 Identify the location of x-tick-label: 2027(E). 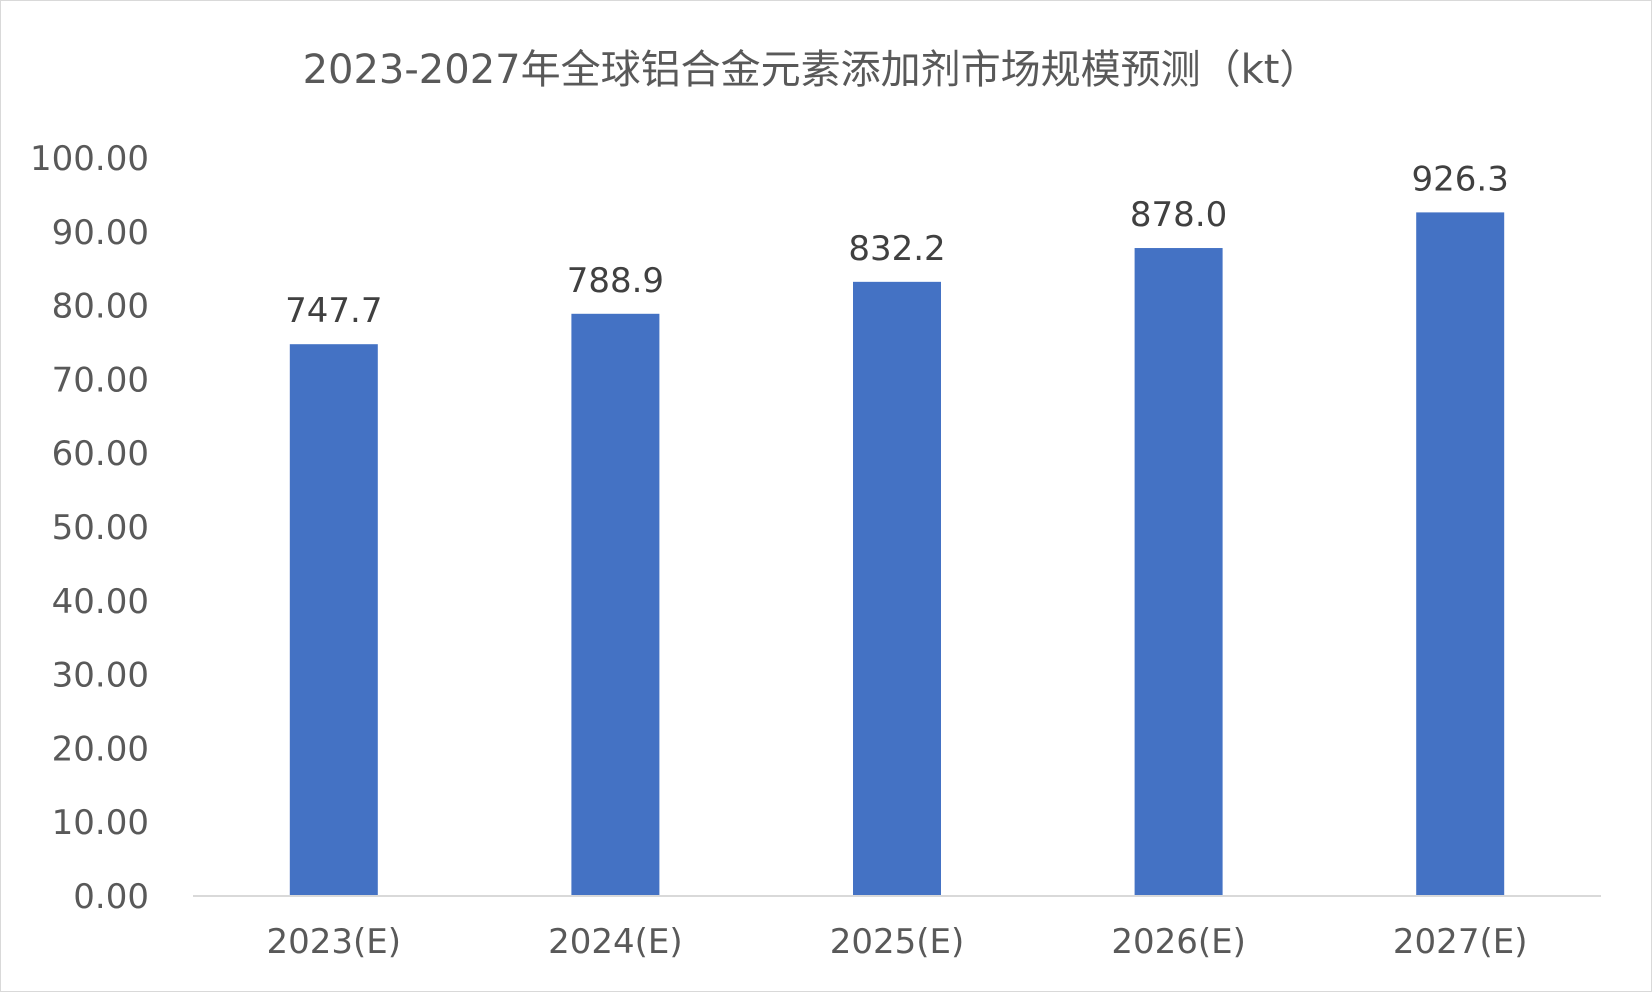
(1460, 942).